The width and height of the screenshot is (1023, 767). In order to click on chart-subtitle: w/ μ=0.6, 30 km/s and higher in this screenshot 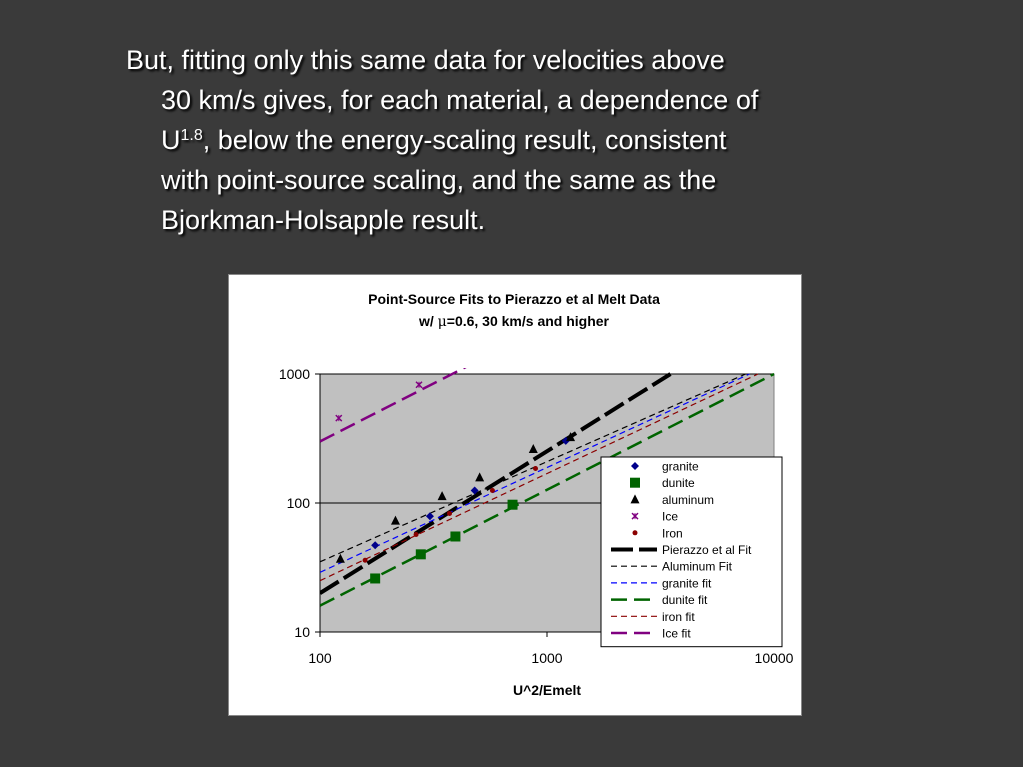, I will do `click(514, 321)`.